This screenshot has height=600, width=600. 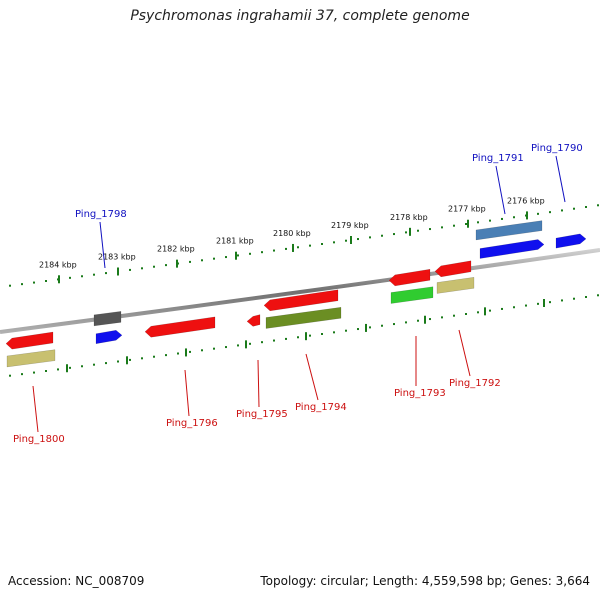 I want to click on gene-label-ping-1800: Ping_1800, so click(x=39, y=439).